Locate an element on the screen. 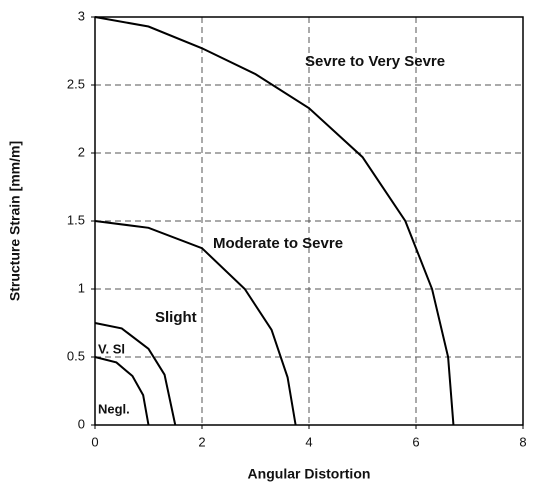  y-tick-label: 1.5 is located at coordinates (76, 219).